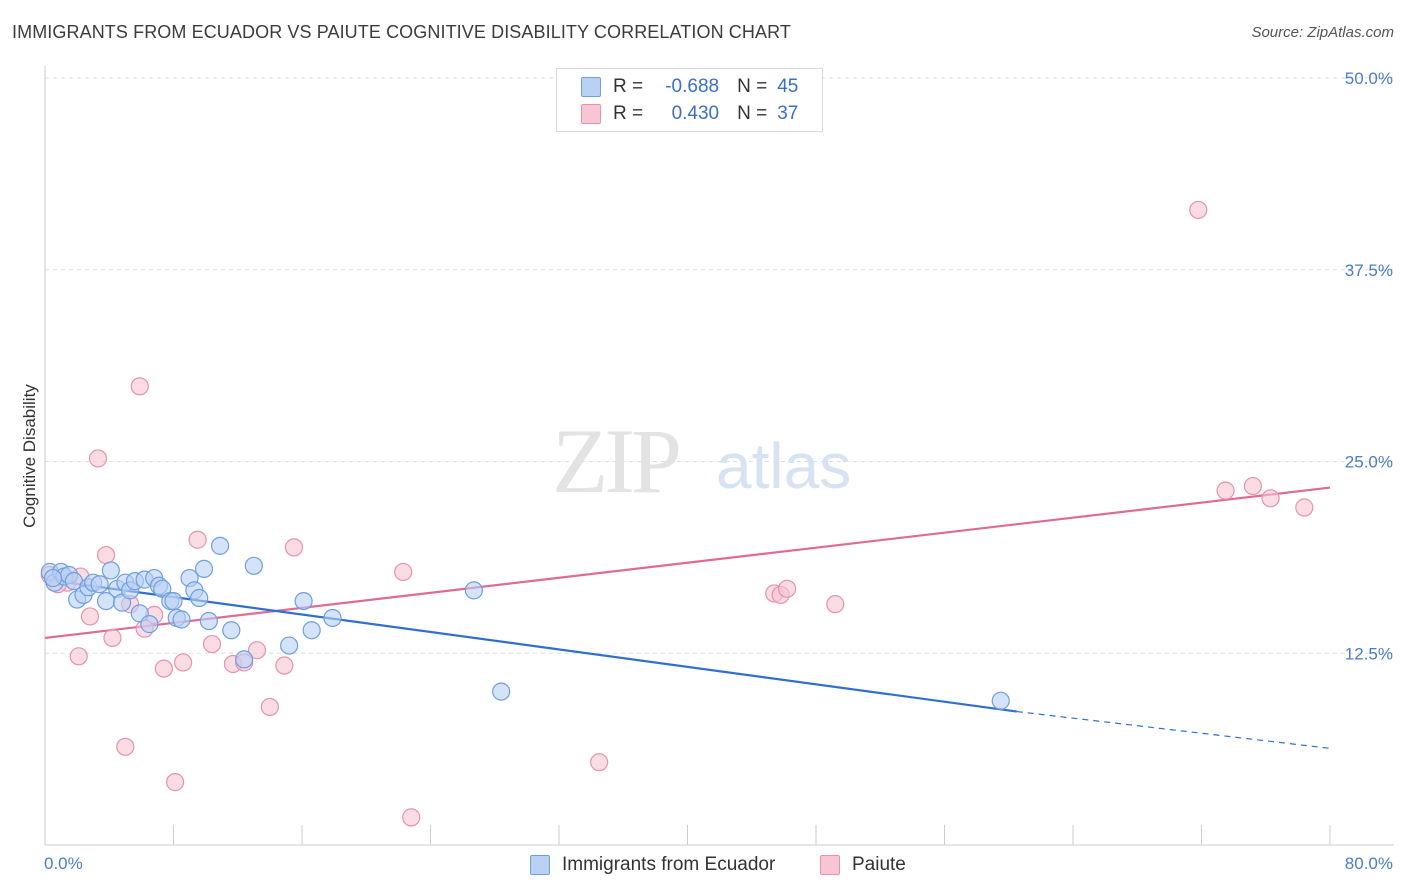 This screenshot has height=892, width=1406. What do you see at coordinates (1369, 462) in the screenshot?
I see `y-tick-label: 25.0%` at bounding box center [1369, 462].